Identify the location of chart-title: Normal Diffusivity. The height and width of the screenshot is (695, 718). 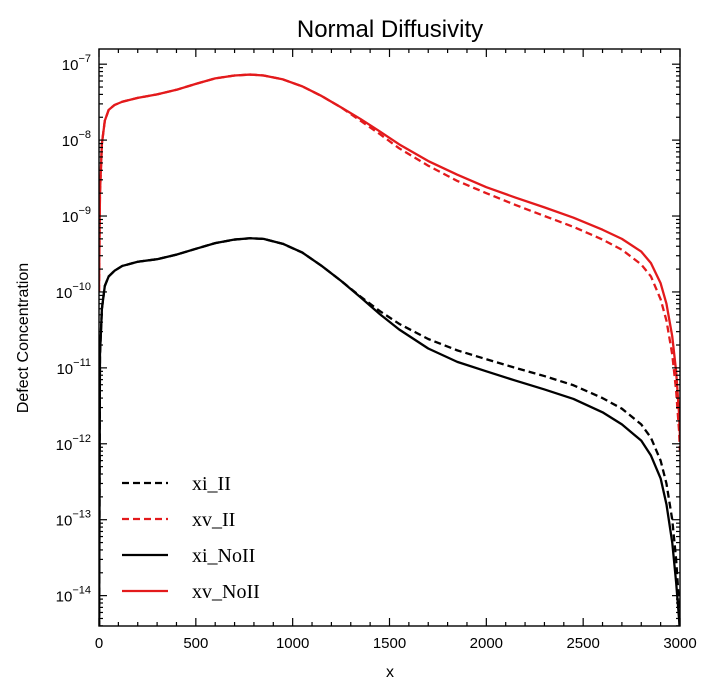
(390, 29).